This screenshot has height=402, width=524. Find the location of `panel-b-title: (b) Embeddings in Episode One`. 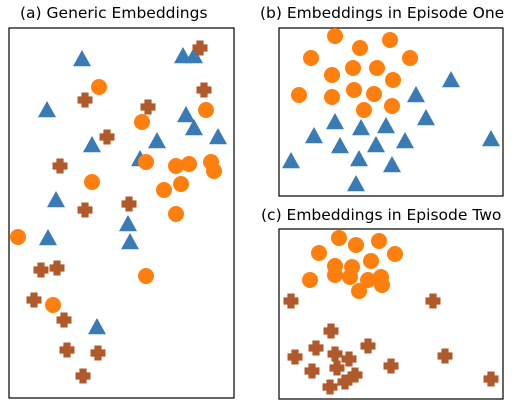

panel-b-title: (b) Embeddings in Episode One is located at coordinates (382, 13).